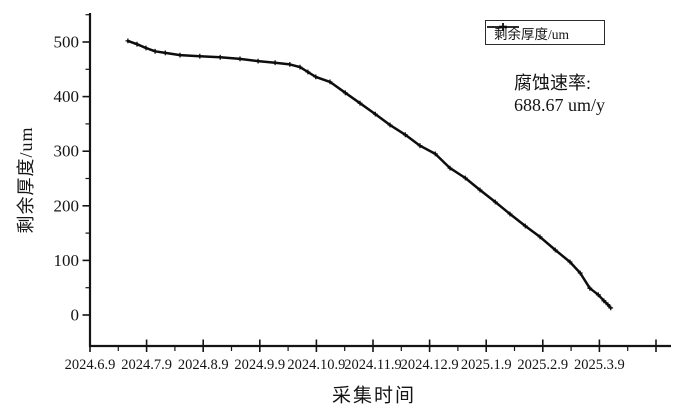  What do you see at coordinates (90, 365) in the screenshot?
I see `x-tick-label: 2024.6.9` at bounding box center [90, 365].